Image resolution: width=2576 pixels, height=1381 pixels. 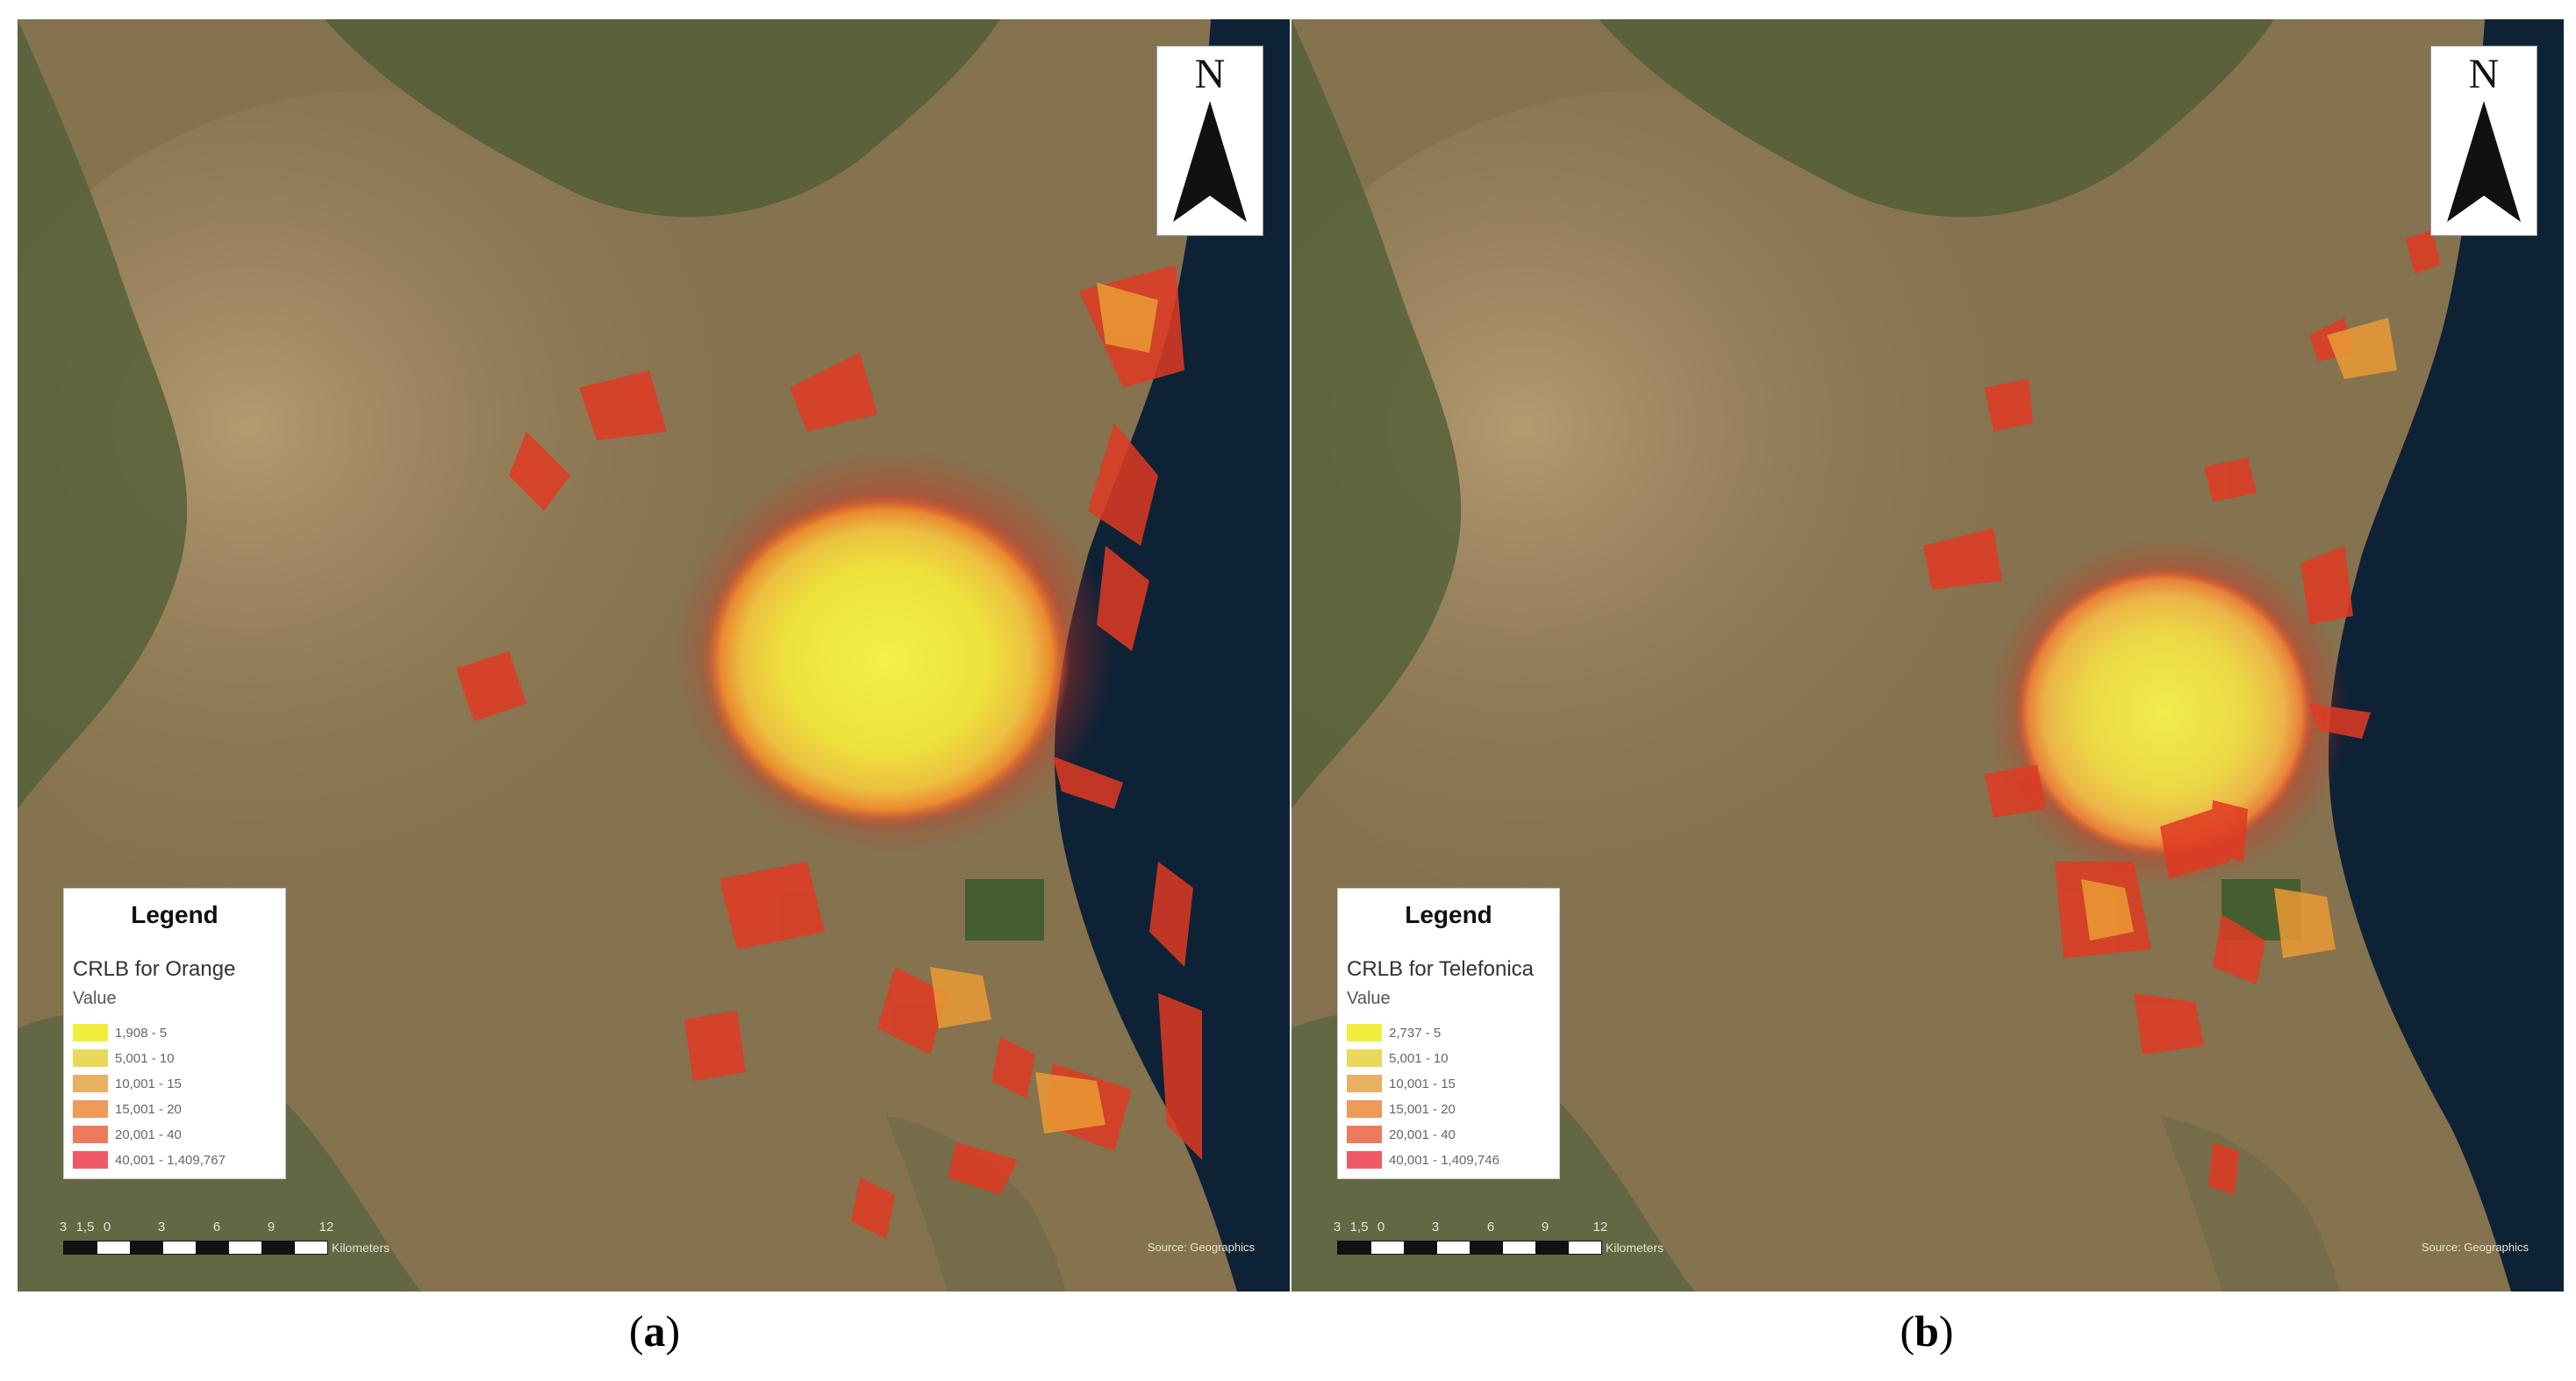 I want to click on caption-letter: a, so click(x=654, y=1331).